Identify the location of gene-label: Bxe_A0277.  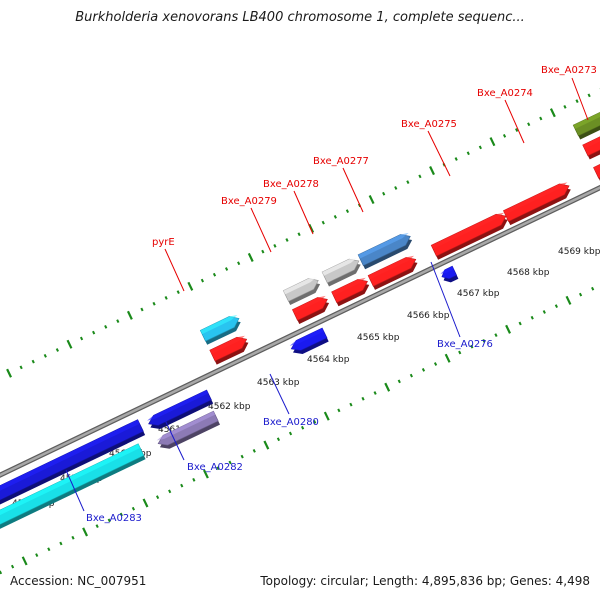
(341, 161).